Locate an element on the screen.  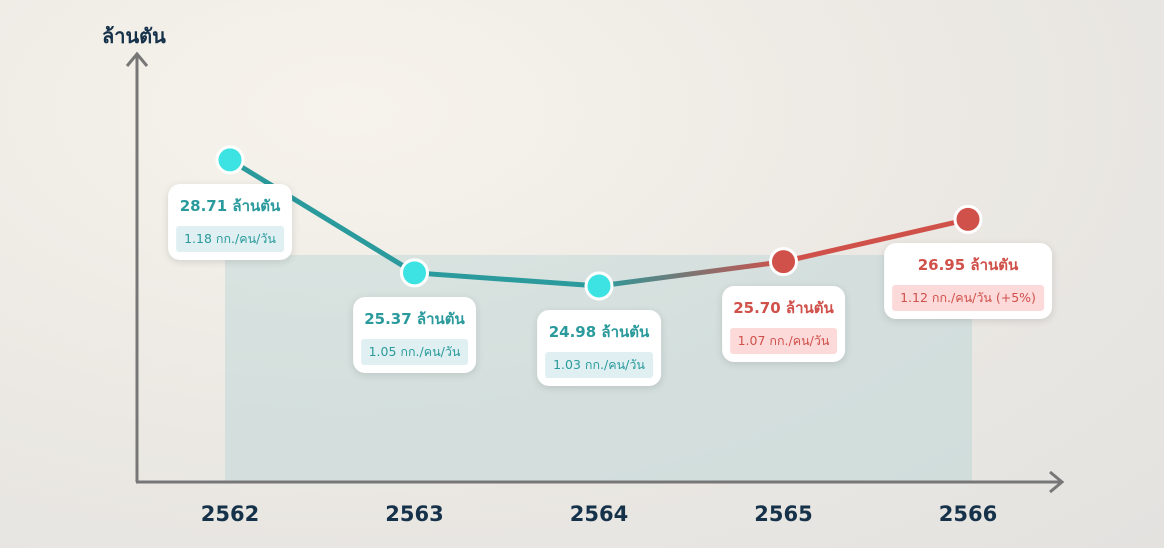
per-capita-label: 1.18 กก./คน/วัน is located at coordinates (230, 238).